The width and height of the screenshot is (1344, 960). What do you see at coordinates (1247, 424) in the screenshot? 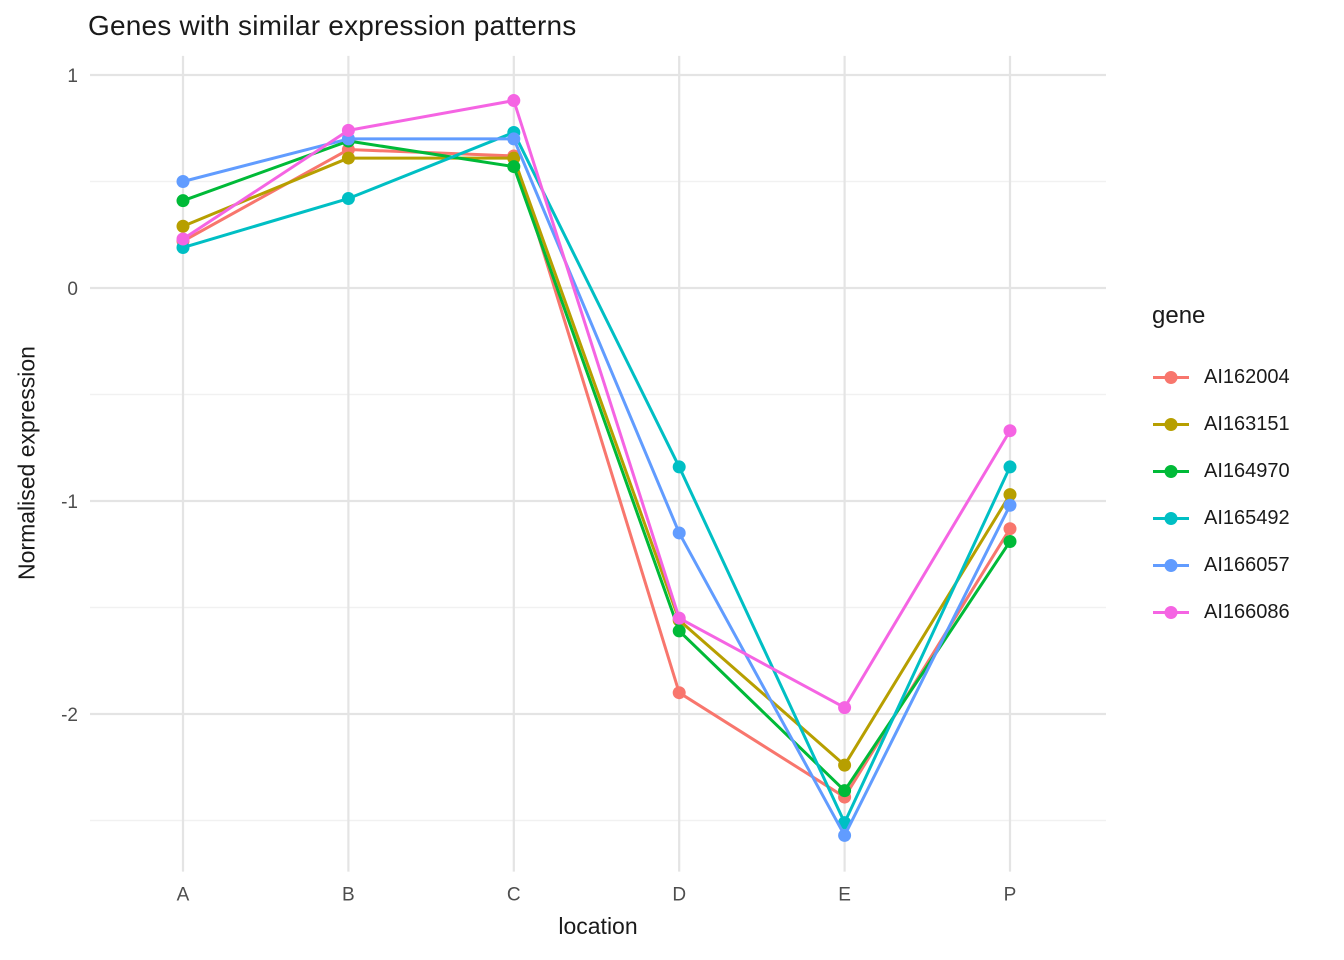
I see `legend-item-label: AI163151` at bounding box center [1247, 424].